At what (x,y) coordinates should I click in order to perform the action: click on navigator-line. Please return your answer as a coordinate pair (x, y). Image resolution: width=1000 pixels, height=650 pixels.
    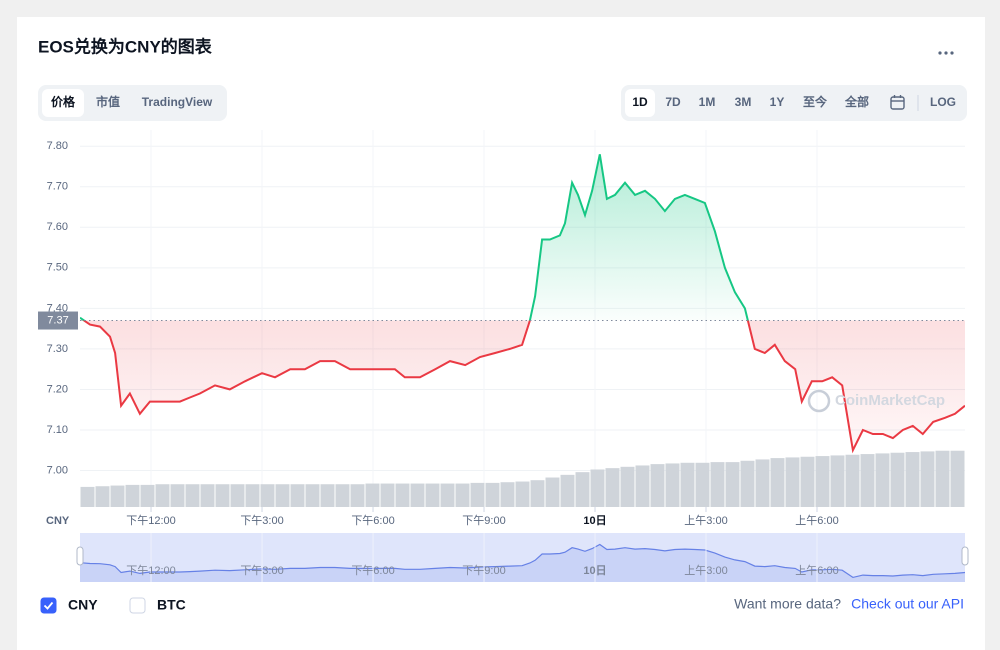
    Looking at the image, I should click on (522, 561).